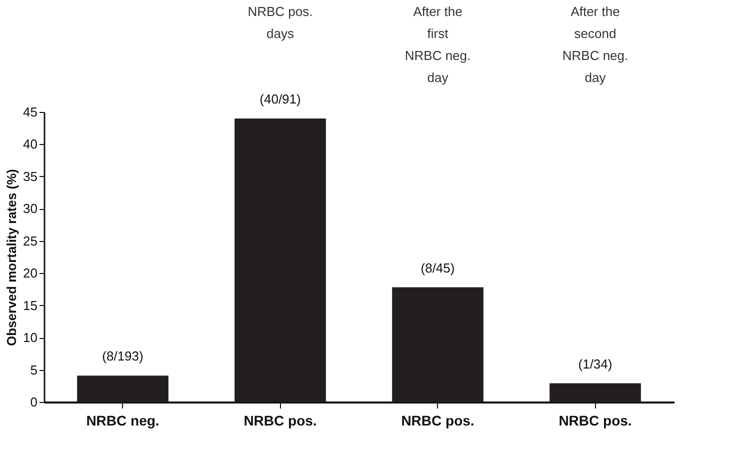 The height and width of the screenshot is (460, 729). What do you see at coordinates (34, 402) in the screenshot?
I see `y-tick-label: 0` at bounding box center [34, 402].